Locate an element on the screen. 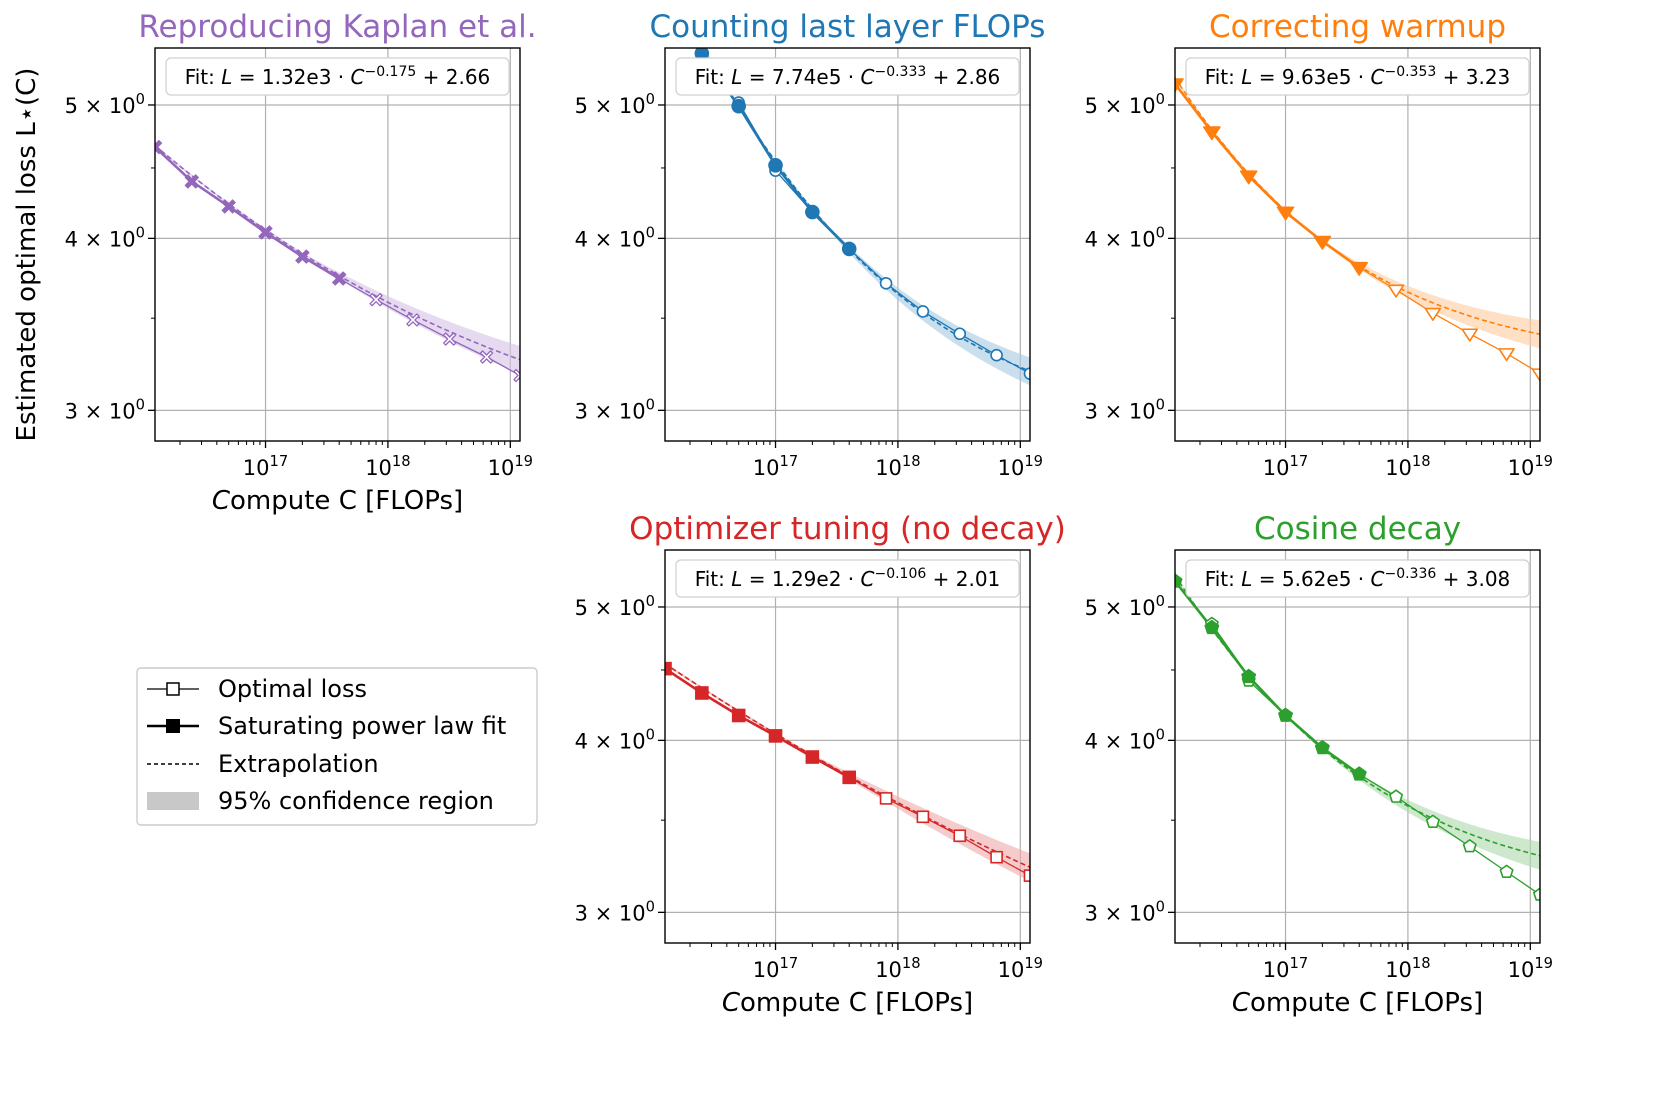  panel-title: Optimizer tuning (no decay) is located at coordinates (847, 529).